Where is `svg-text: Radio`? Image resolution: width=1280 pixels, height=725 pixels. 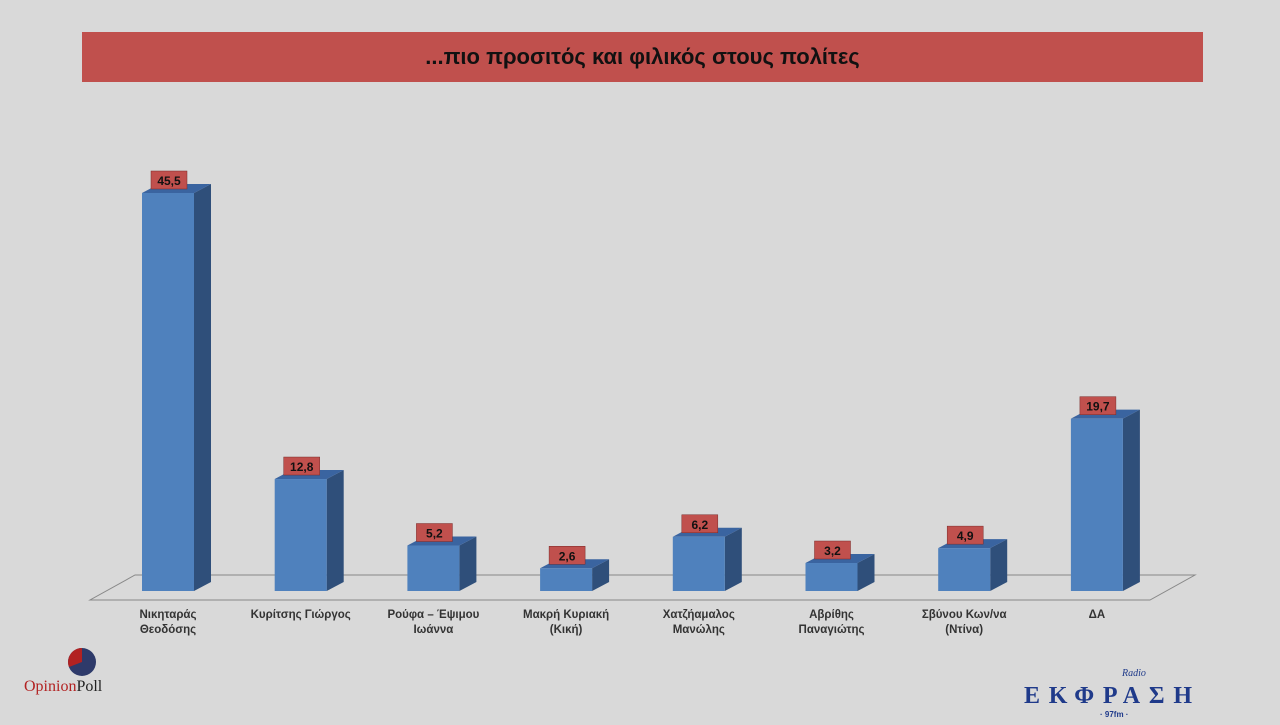 svg-text: Radio is located at coordinates (1133, 673).